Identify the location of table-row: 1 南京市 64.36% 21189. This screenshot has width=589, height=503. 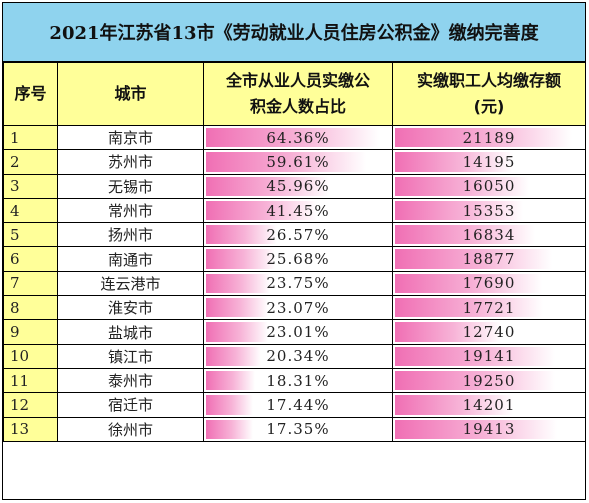
(294, 137).